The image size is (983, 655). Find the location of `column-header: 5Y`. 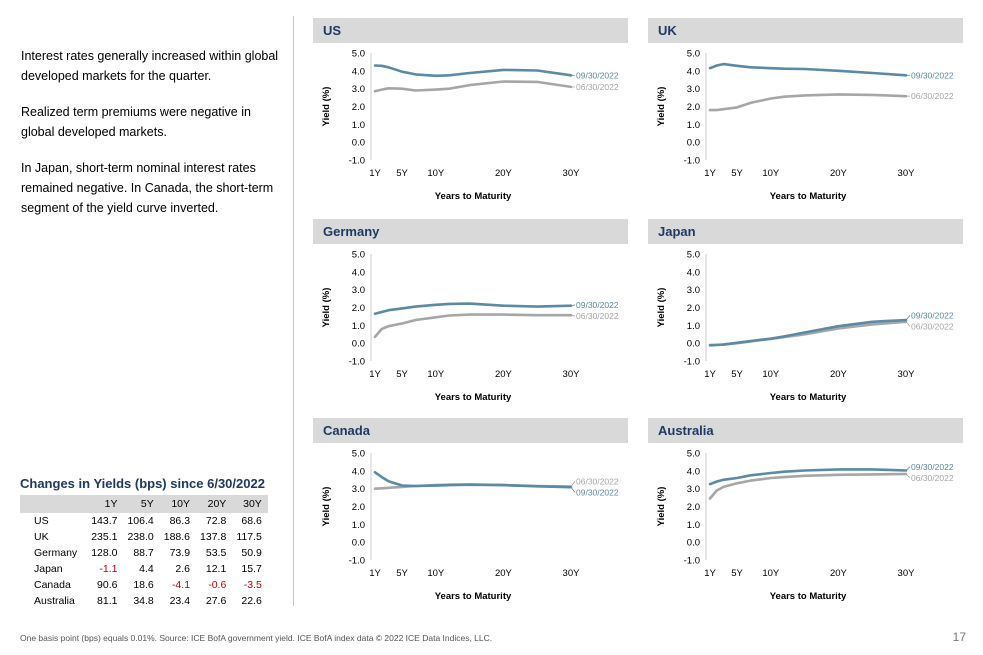

column-header: 5Y is located at coordinates (141, 504).